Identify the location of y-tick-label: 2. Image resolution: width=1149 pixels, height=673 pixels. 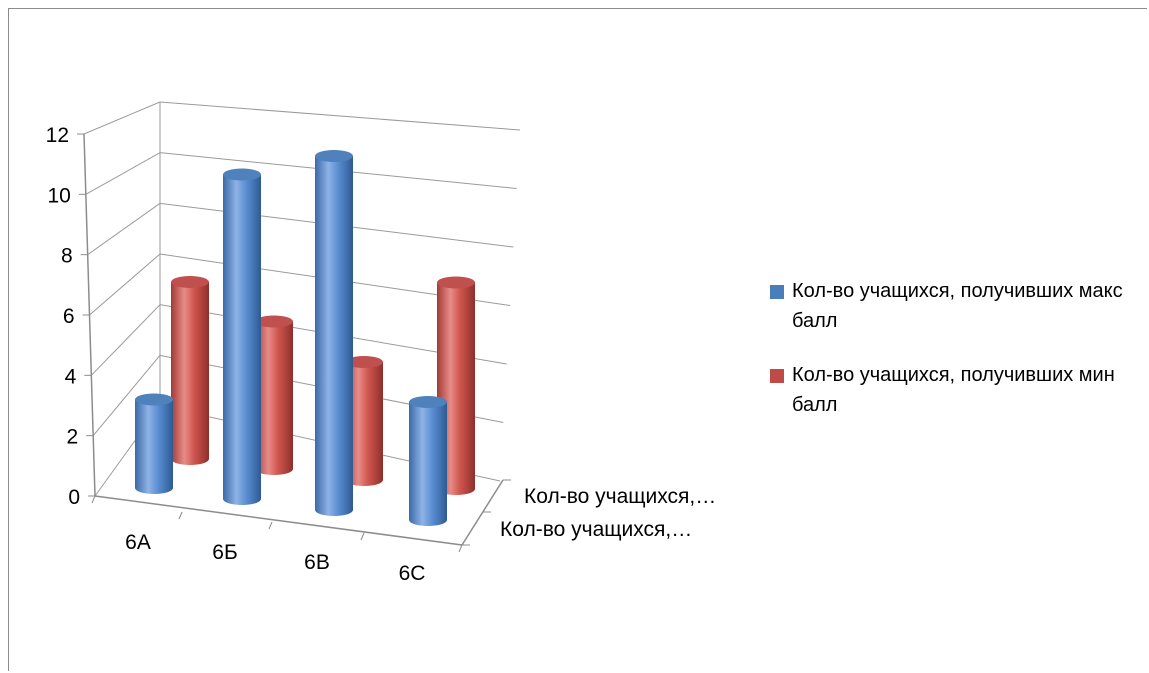
(72, 437).